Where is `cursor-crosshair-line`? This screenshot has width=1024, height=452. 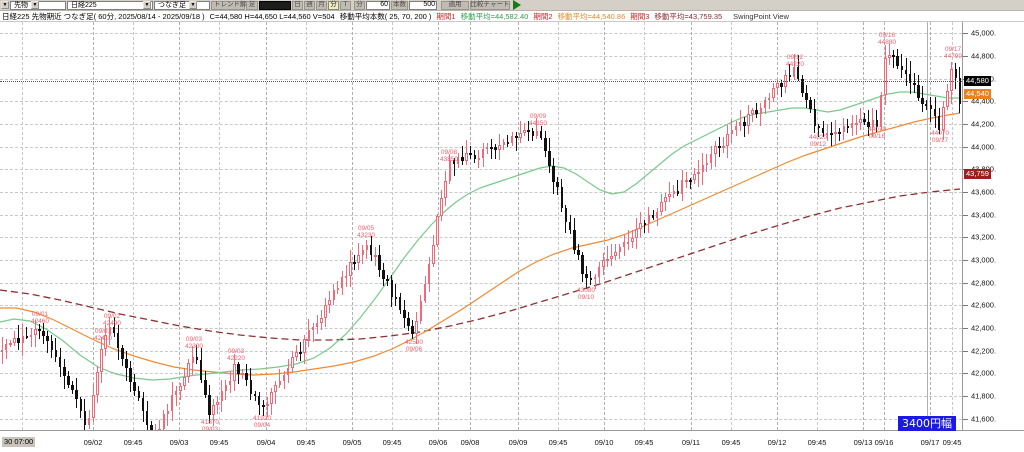 cursor-crosshair-line is located at coordinates (927, 226).